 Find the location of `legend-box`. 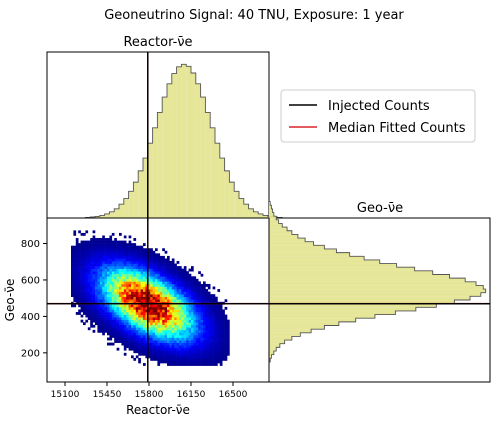

legend-box is located at coordinates (378, 116).